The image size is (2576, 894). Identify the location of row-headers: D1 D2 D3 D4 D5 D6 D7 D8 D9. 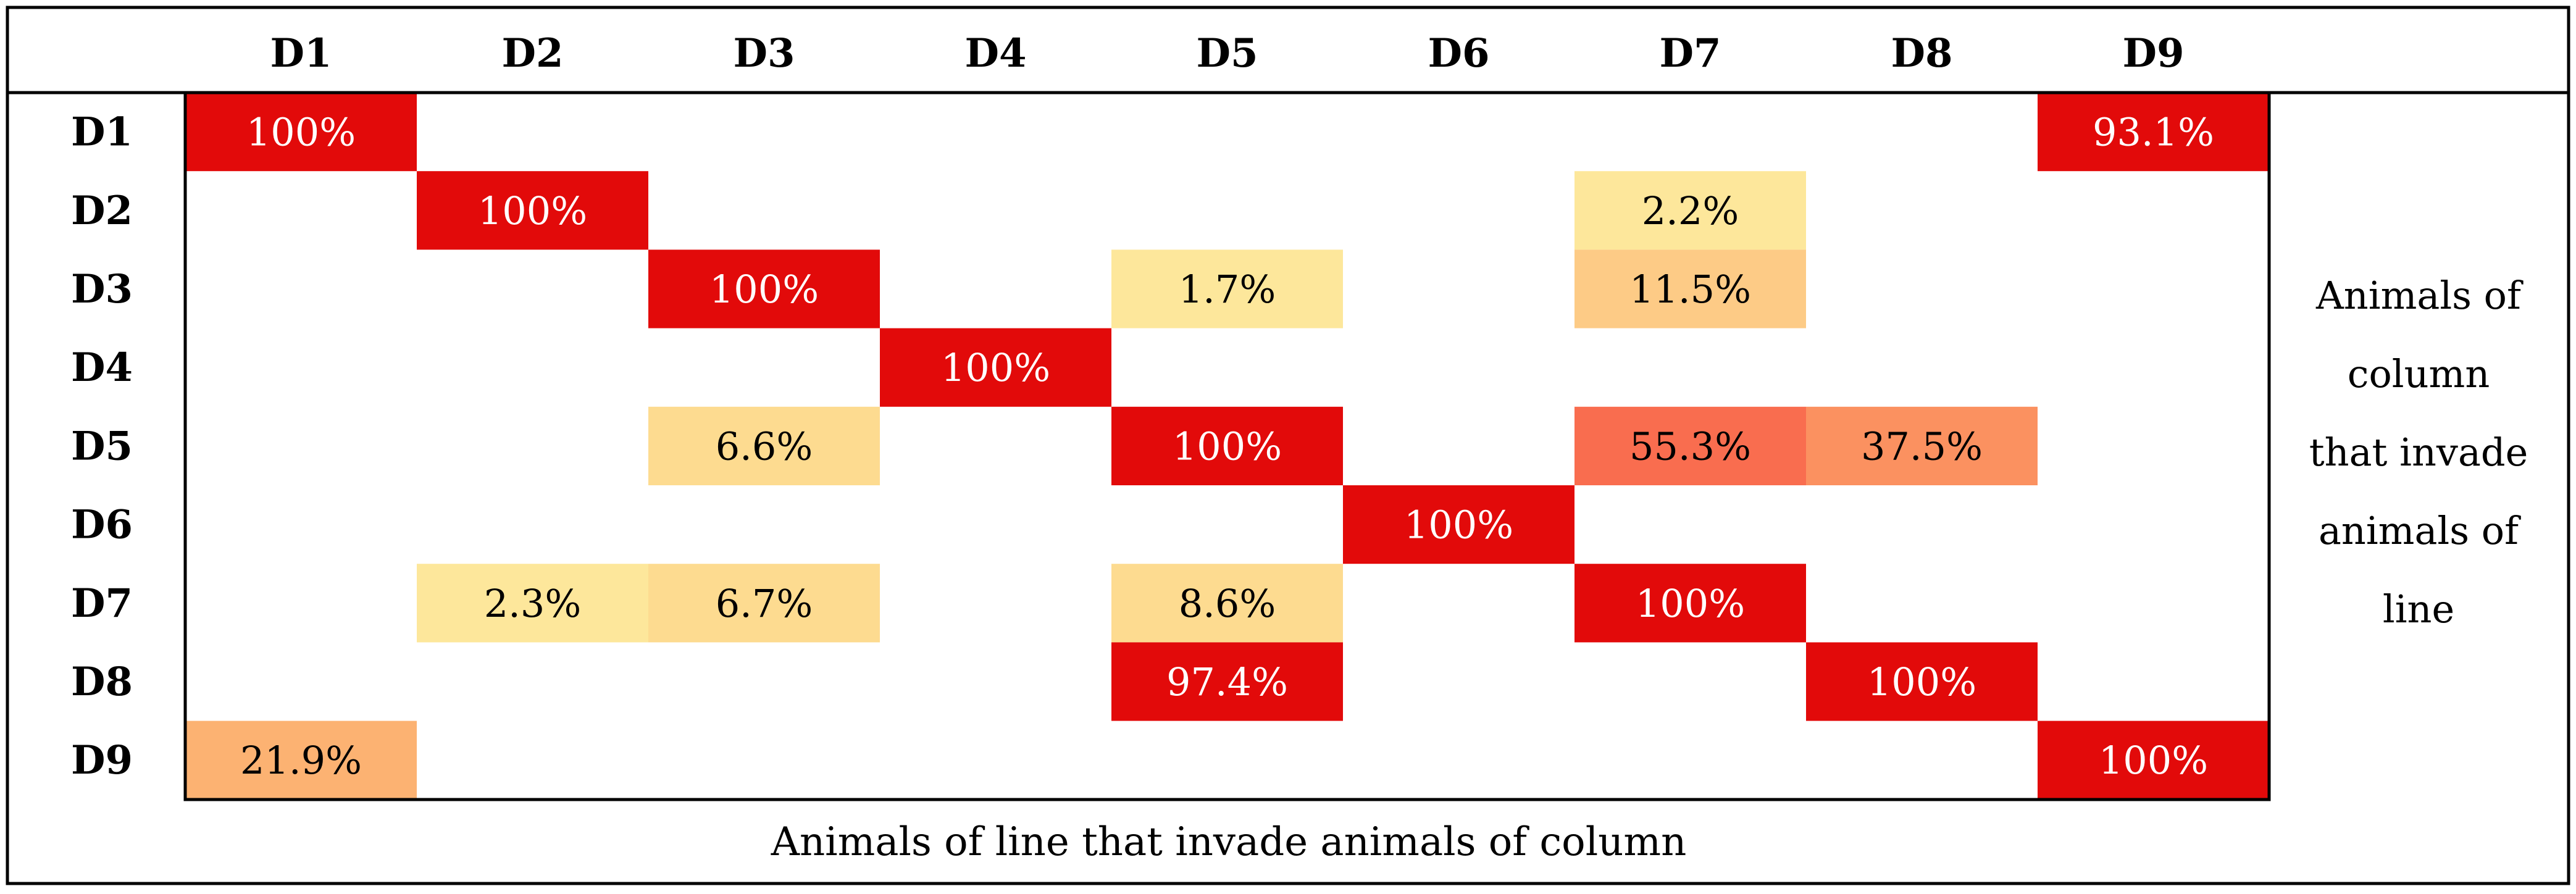
(102, 446).